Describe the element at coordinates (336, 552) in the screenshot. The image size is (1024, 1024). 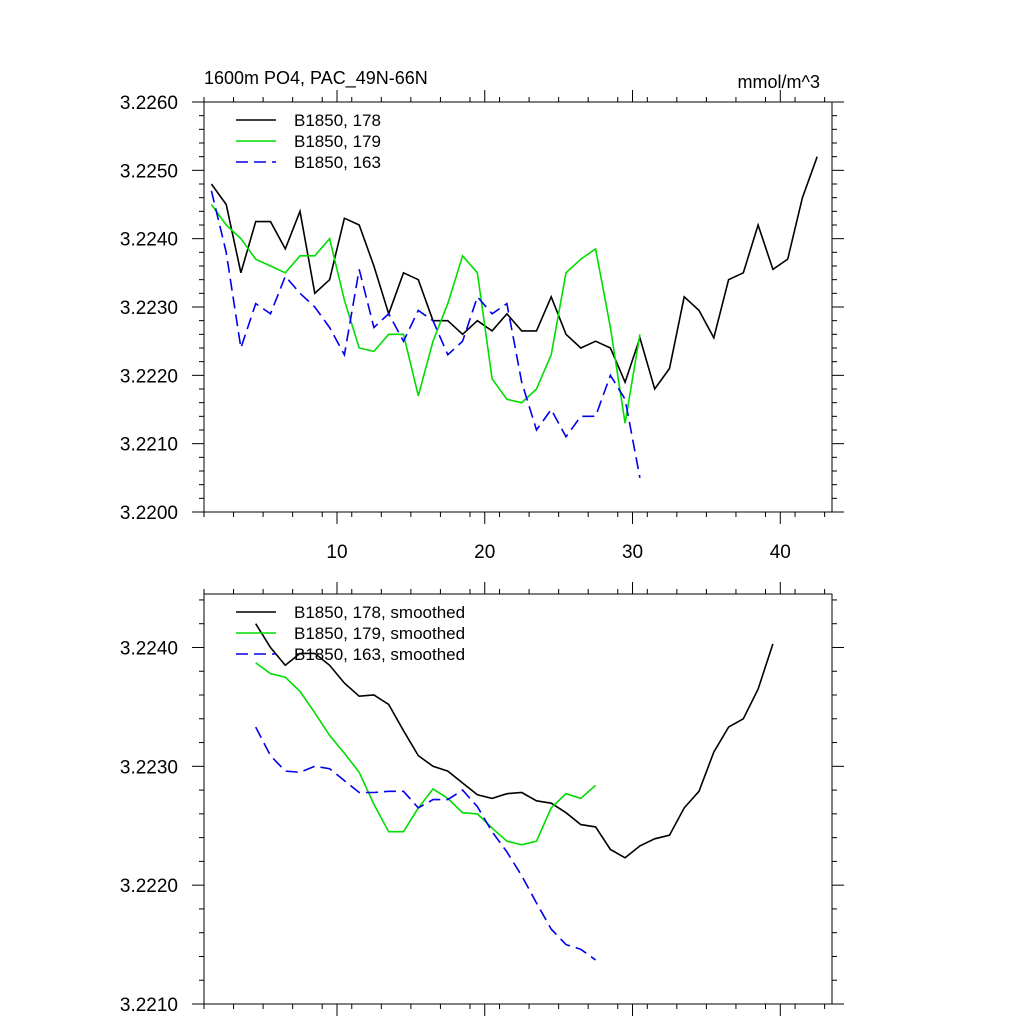
I see `x-tick-label: 10` at that location.